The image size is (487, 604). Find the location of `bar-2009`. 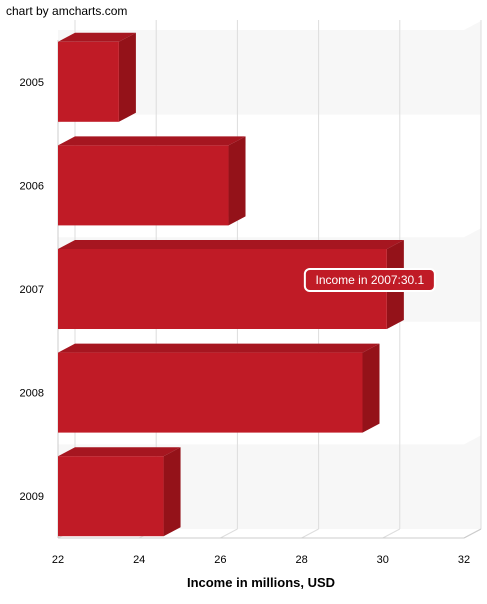

bar-2009 is located at coordinates (119, 492).